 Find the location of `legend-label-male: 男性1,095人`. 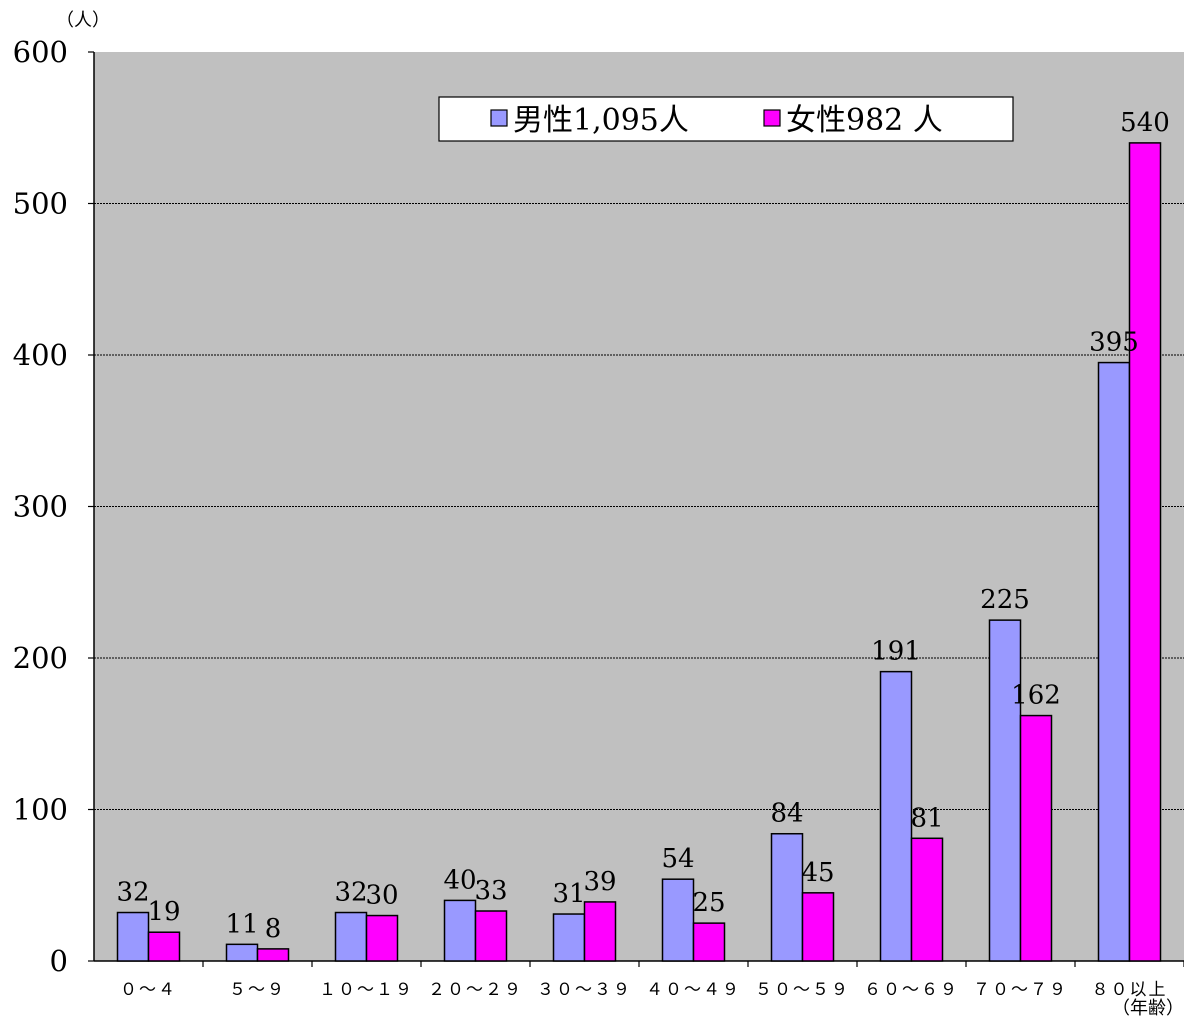

legend-label-male: 男性1,095人 is located at coordinates (601, 120).